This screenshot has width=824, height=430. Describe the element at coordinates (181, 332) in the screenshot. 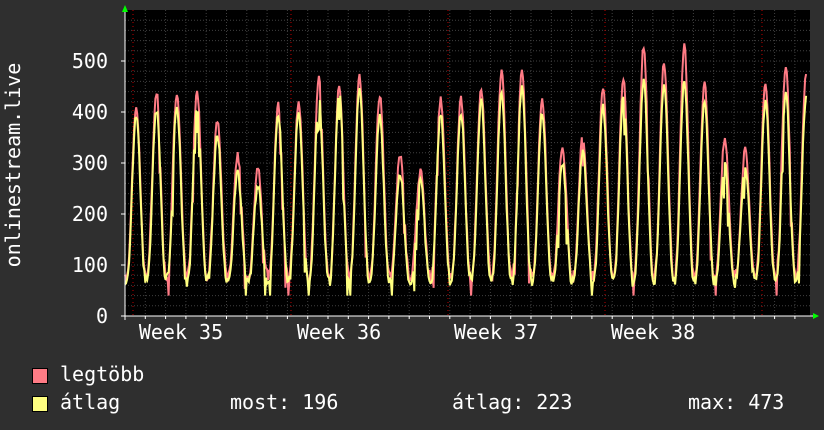

I see `x-tick-label: Week 35` at that location.